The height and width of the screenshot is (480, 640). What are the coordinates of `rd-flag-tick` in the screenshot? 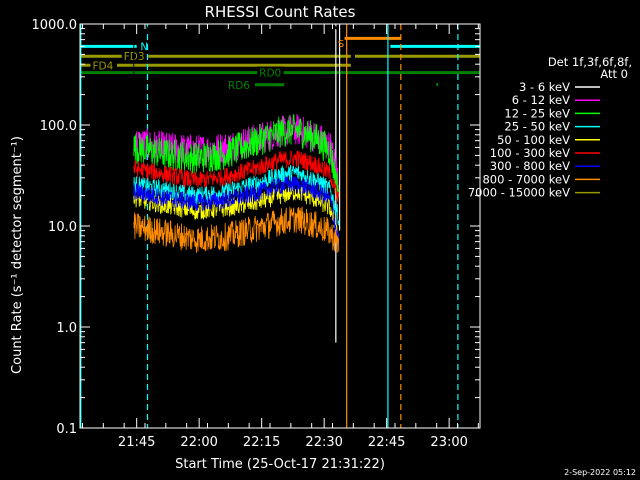 It's located at (437, 85).